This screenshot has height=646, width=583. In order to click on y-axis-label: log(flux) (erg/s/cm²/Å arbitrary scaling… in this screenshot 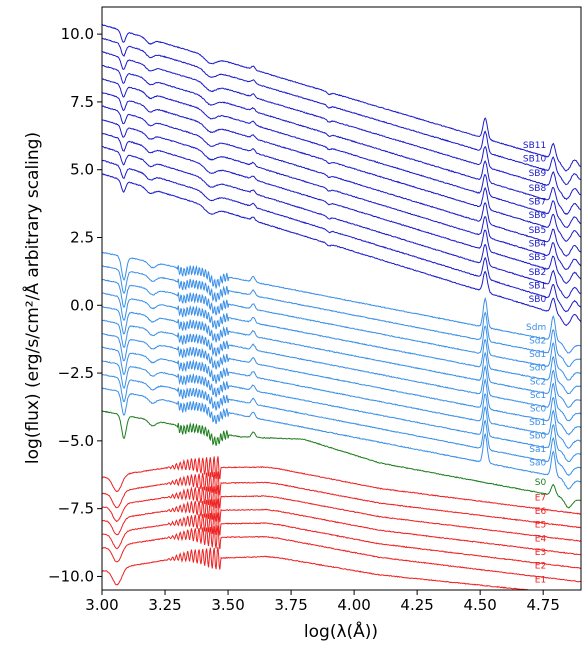, I will do `click(32, 298)`.